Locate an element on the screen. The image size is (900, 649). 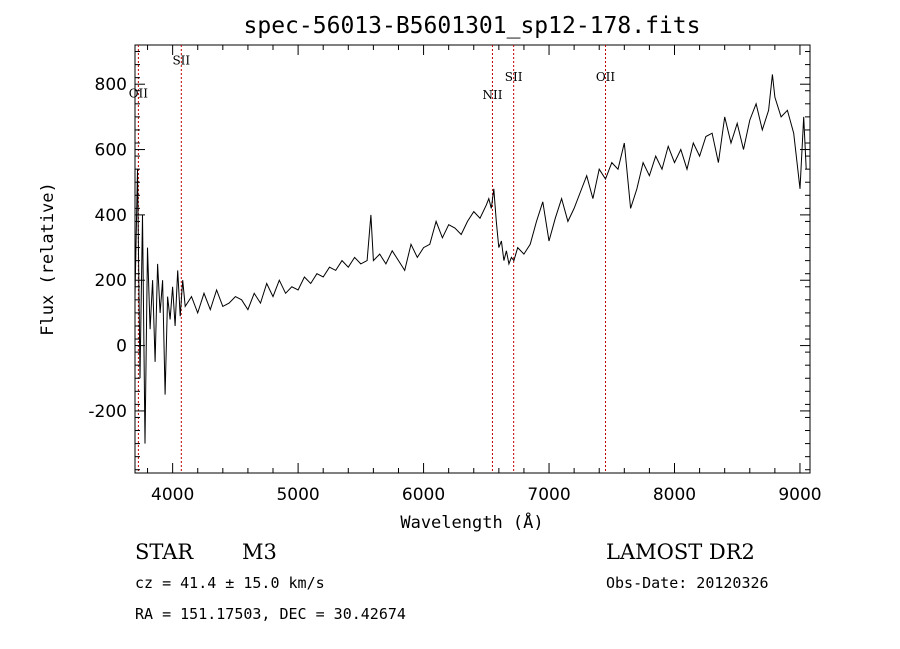
y-tick-label: -200 is located at coordinates (107, 412).